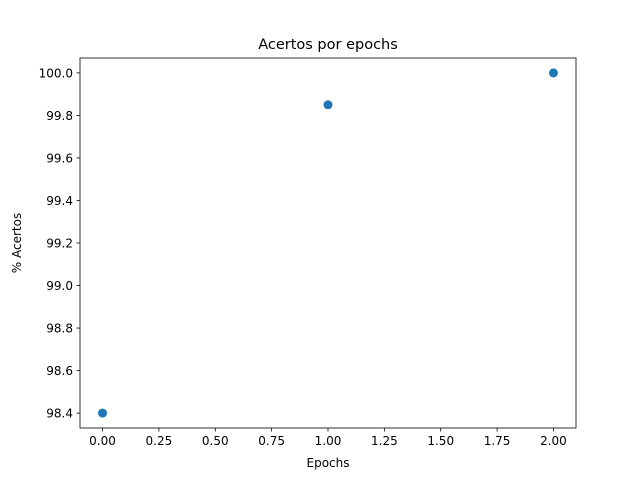 This screenshot has width=640, height=480. I want to click on y-tick-label: 99.2, so click(59, 244).